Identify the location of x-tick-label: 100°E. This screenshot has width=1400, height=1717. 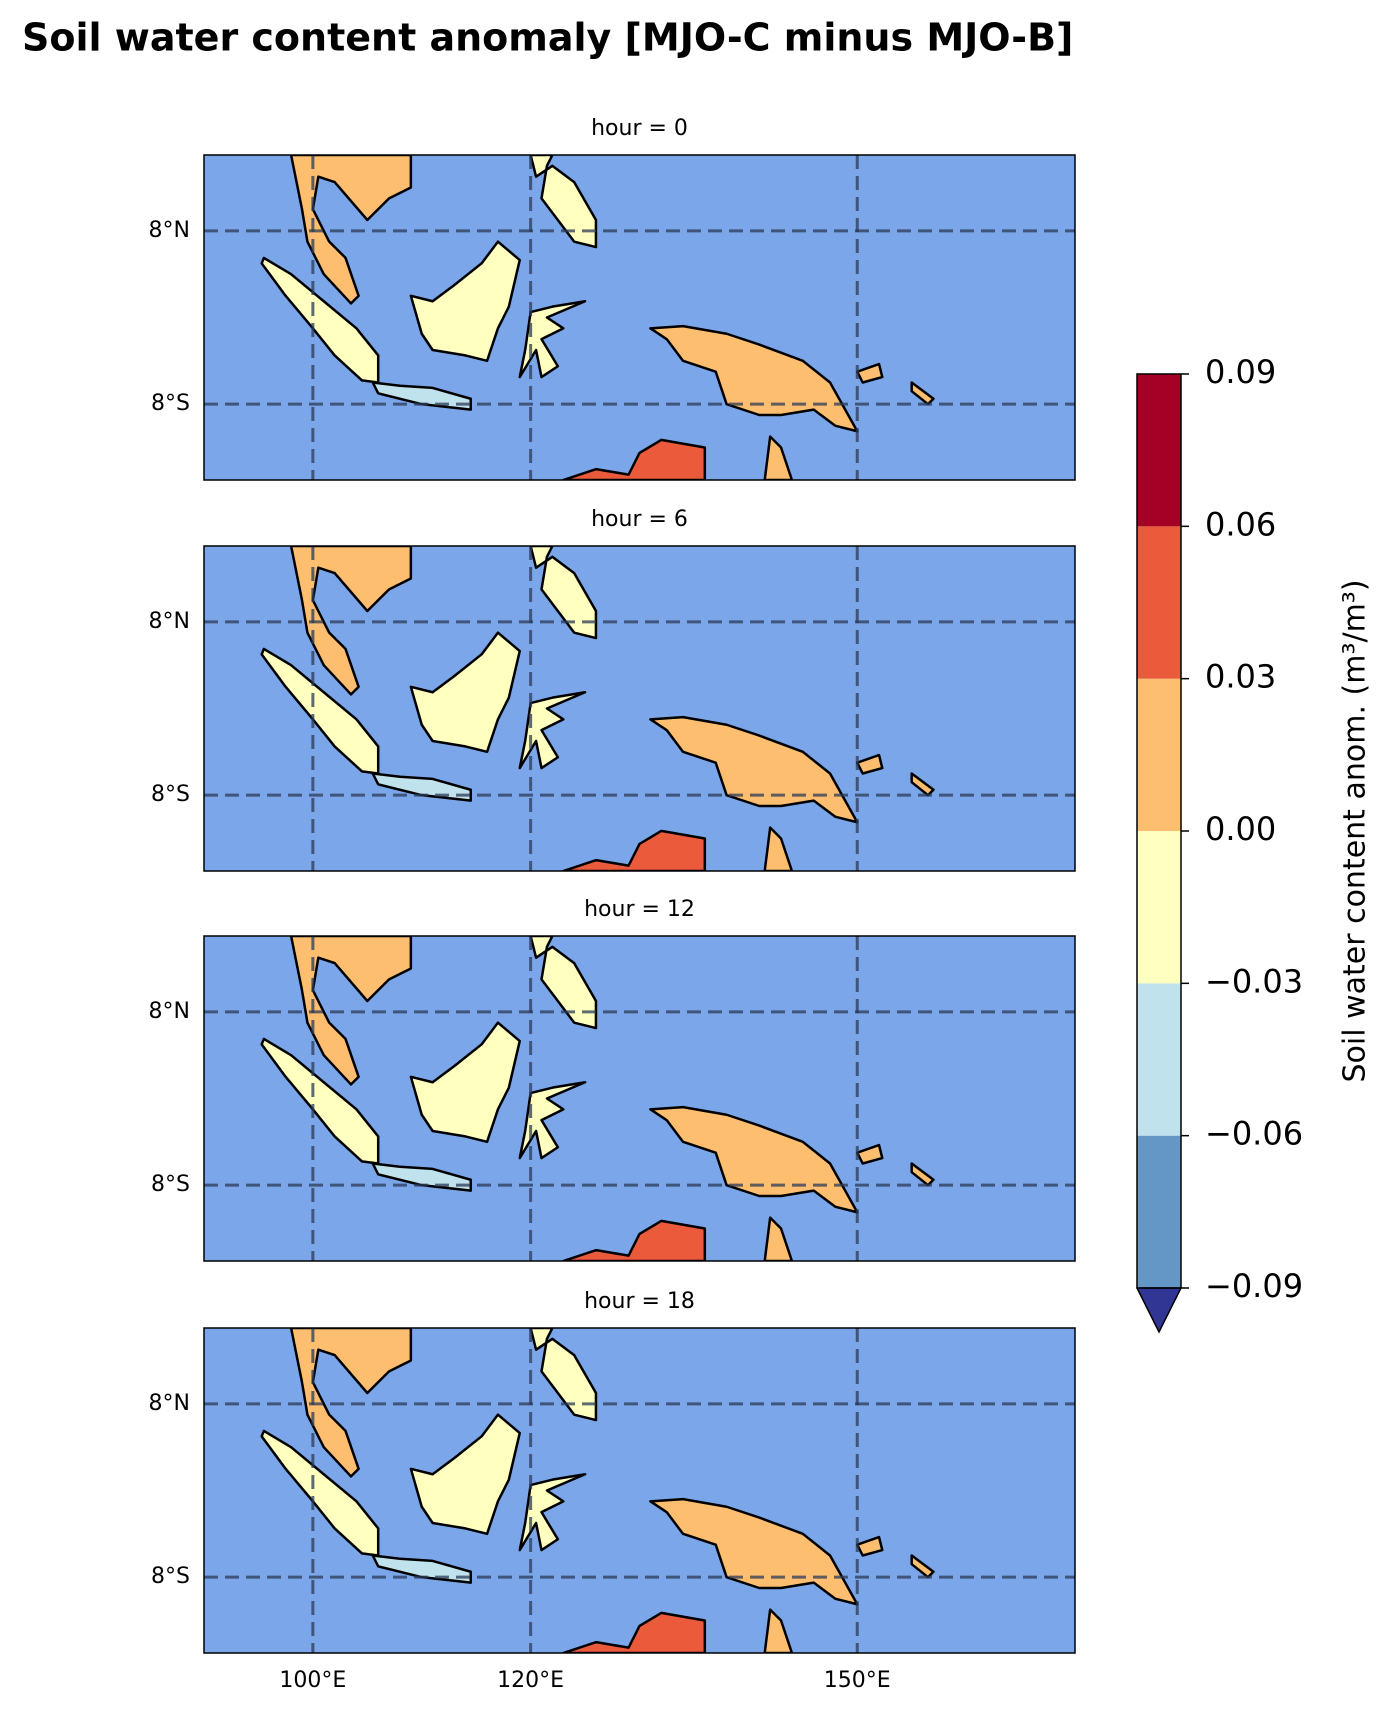
(312, 1680).